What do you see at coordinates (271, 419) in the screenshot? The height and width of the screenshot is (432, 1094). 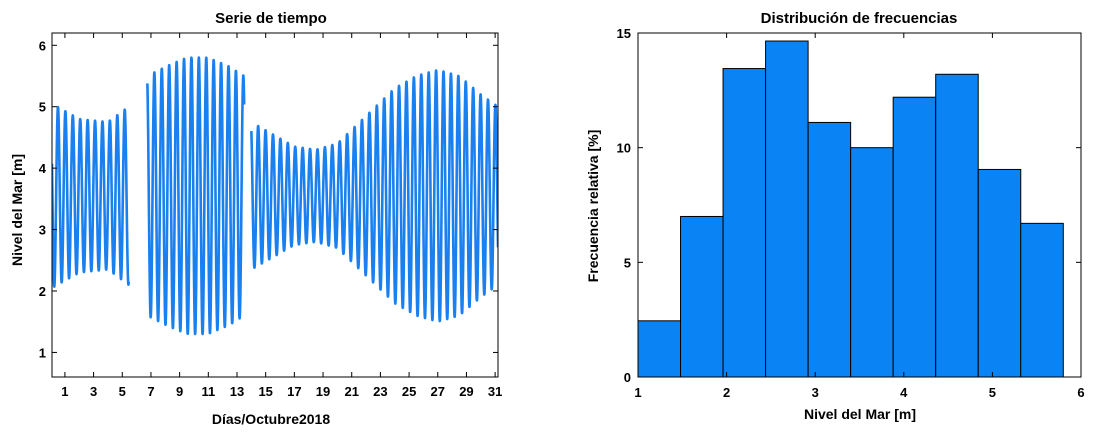 I see `time-series-xlabel: Días/Octubre2018` at bounding box center [271, 419].